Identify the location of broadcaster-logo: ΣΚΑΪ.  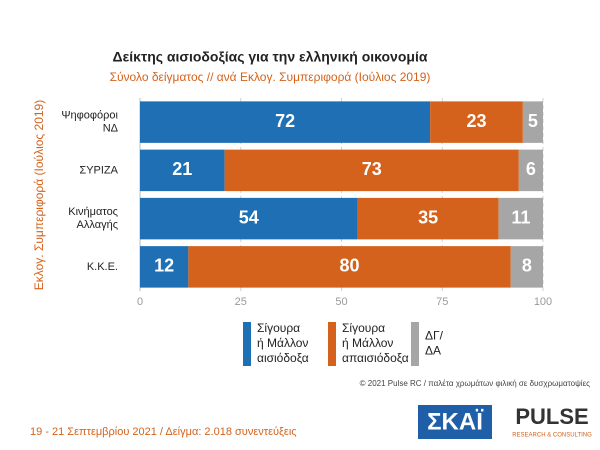
(455, 421).